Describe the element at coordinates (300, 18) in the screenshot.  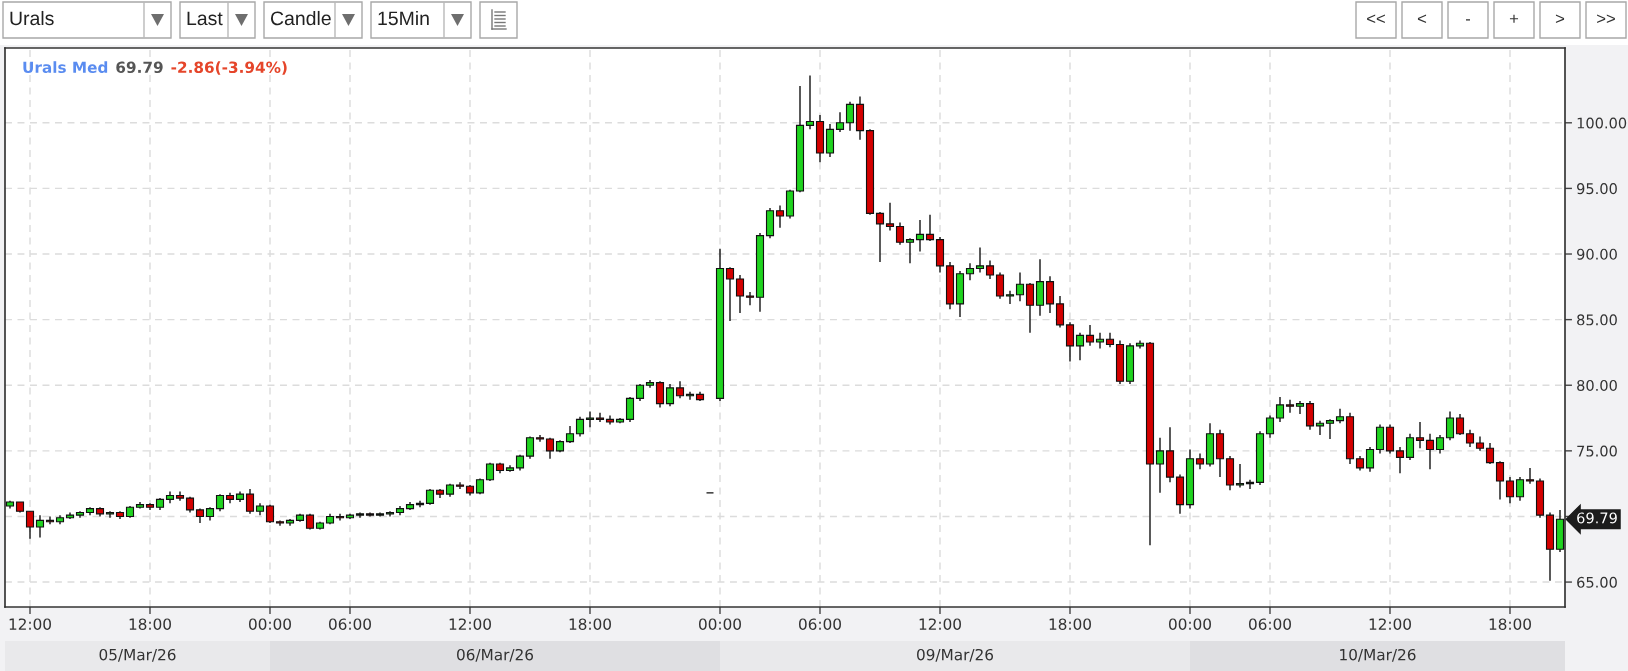
I see `text: Candle` at that location.